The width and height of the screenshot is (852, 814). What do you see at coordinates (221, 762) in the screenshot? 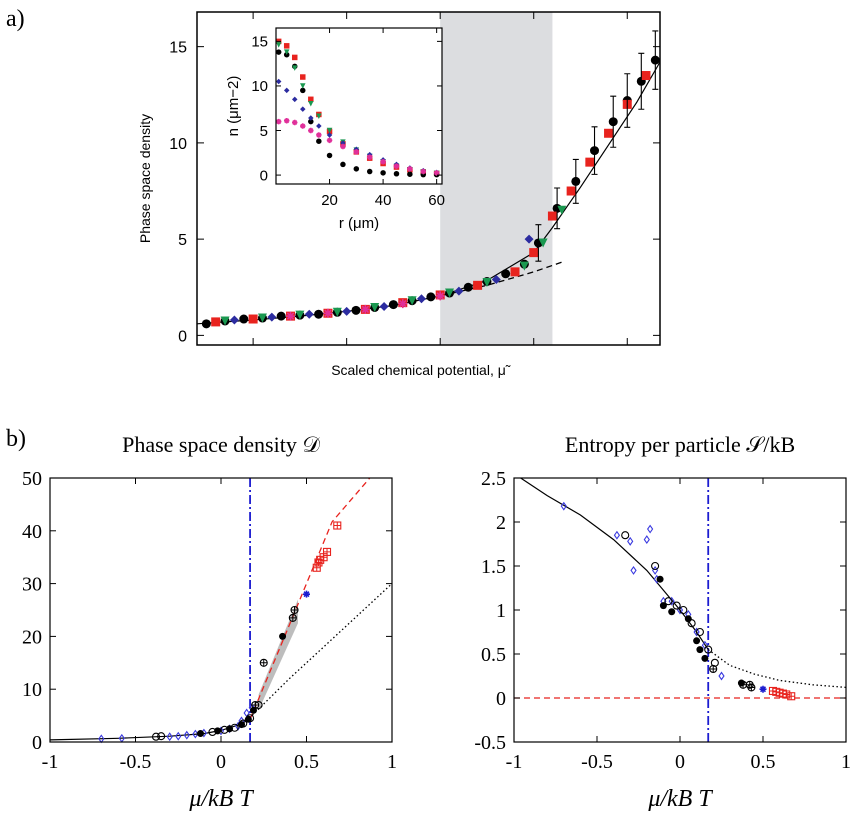
I see `b-left-x-tick-label: 0` at bounding box center [221, 762].